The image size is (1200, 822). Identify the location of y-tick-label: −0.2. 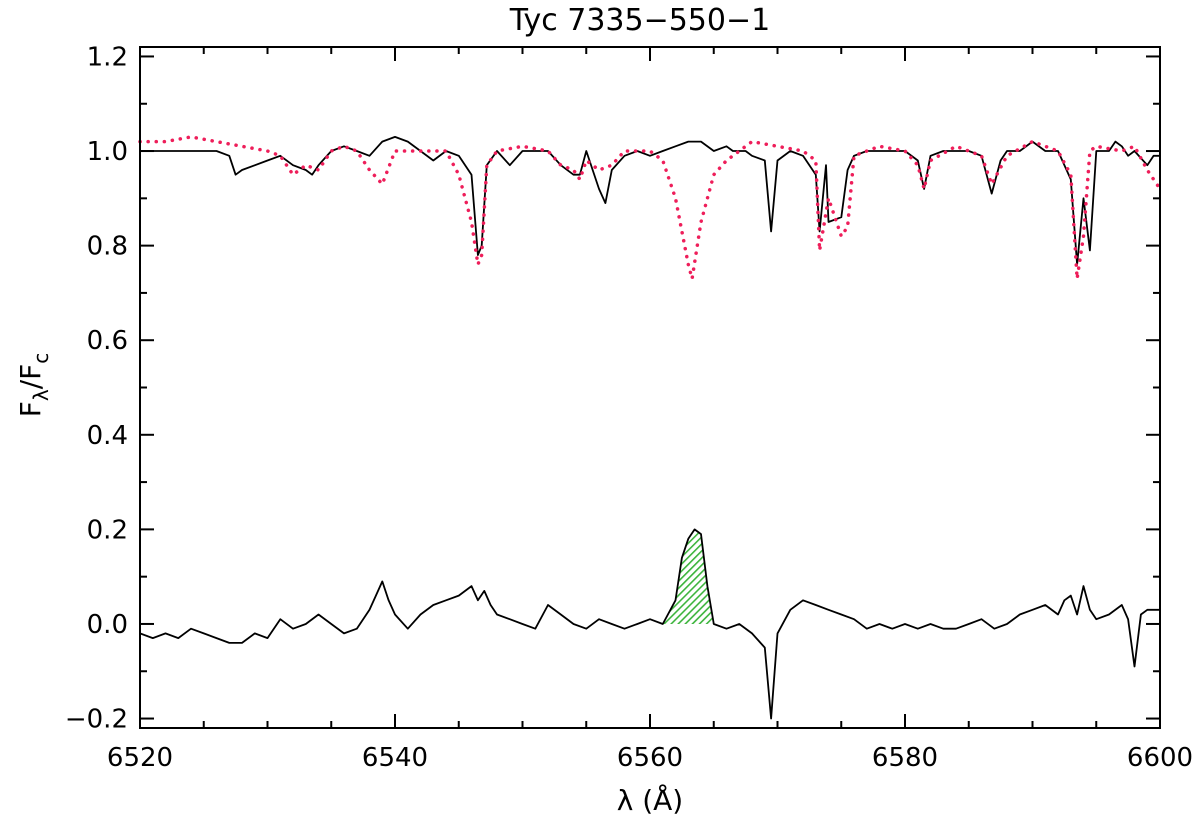
(96, 720).